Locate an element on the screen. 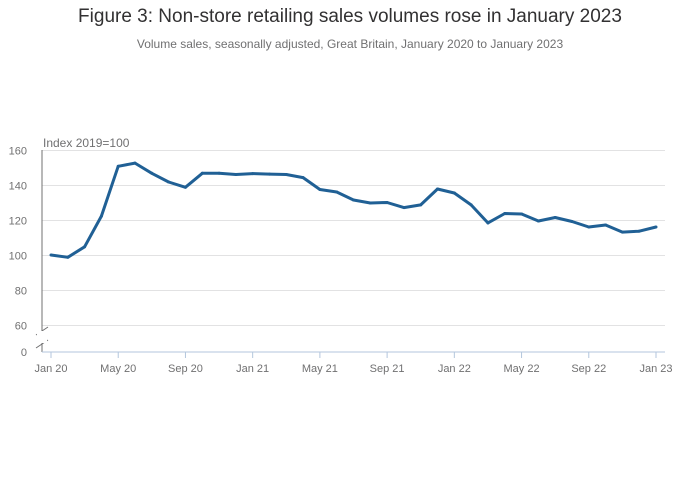  x-tick-label: Sep 20 is located at coordinates (185, 369).